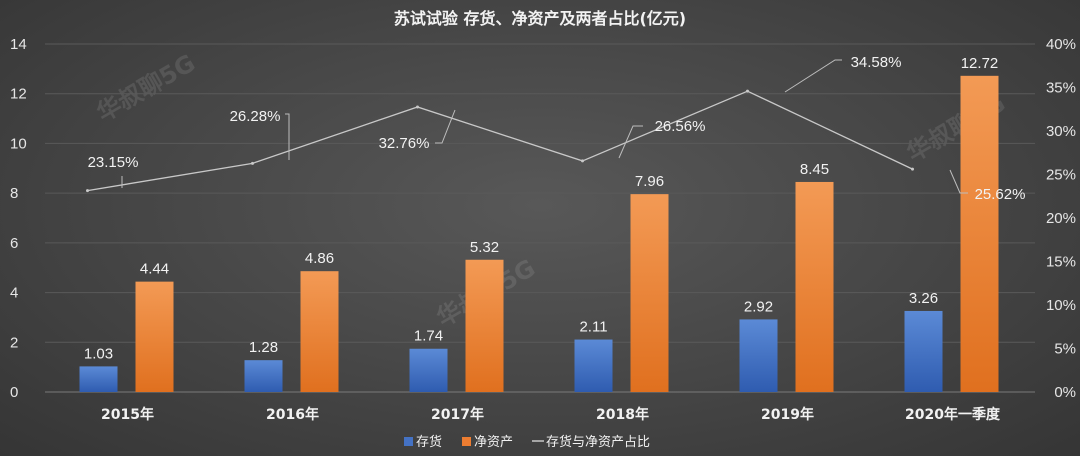 The height and width of the screenshot is (456, 1080). Describe the element at coordinates (428, 336) in the screenshot. I see `bar-data-label: 1.74` at that location.